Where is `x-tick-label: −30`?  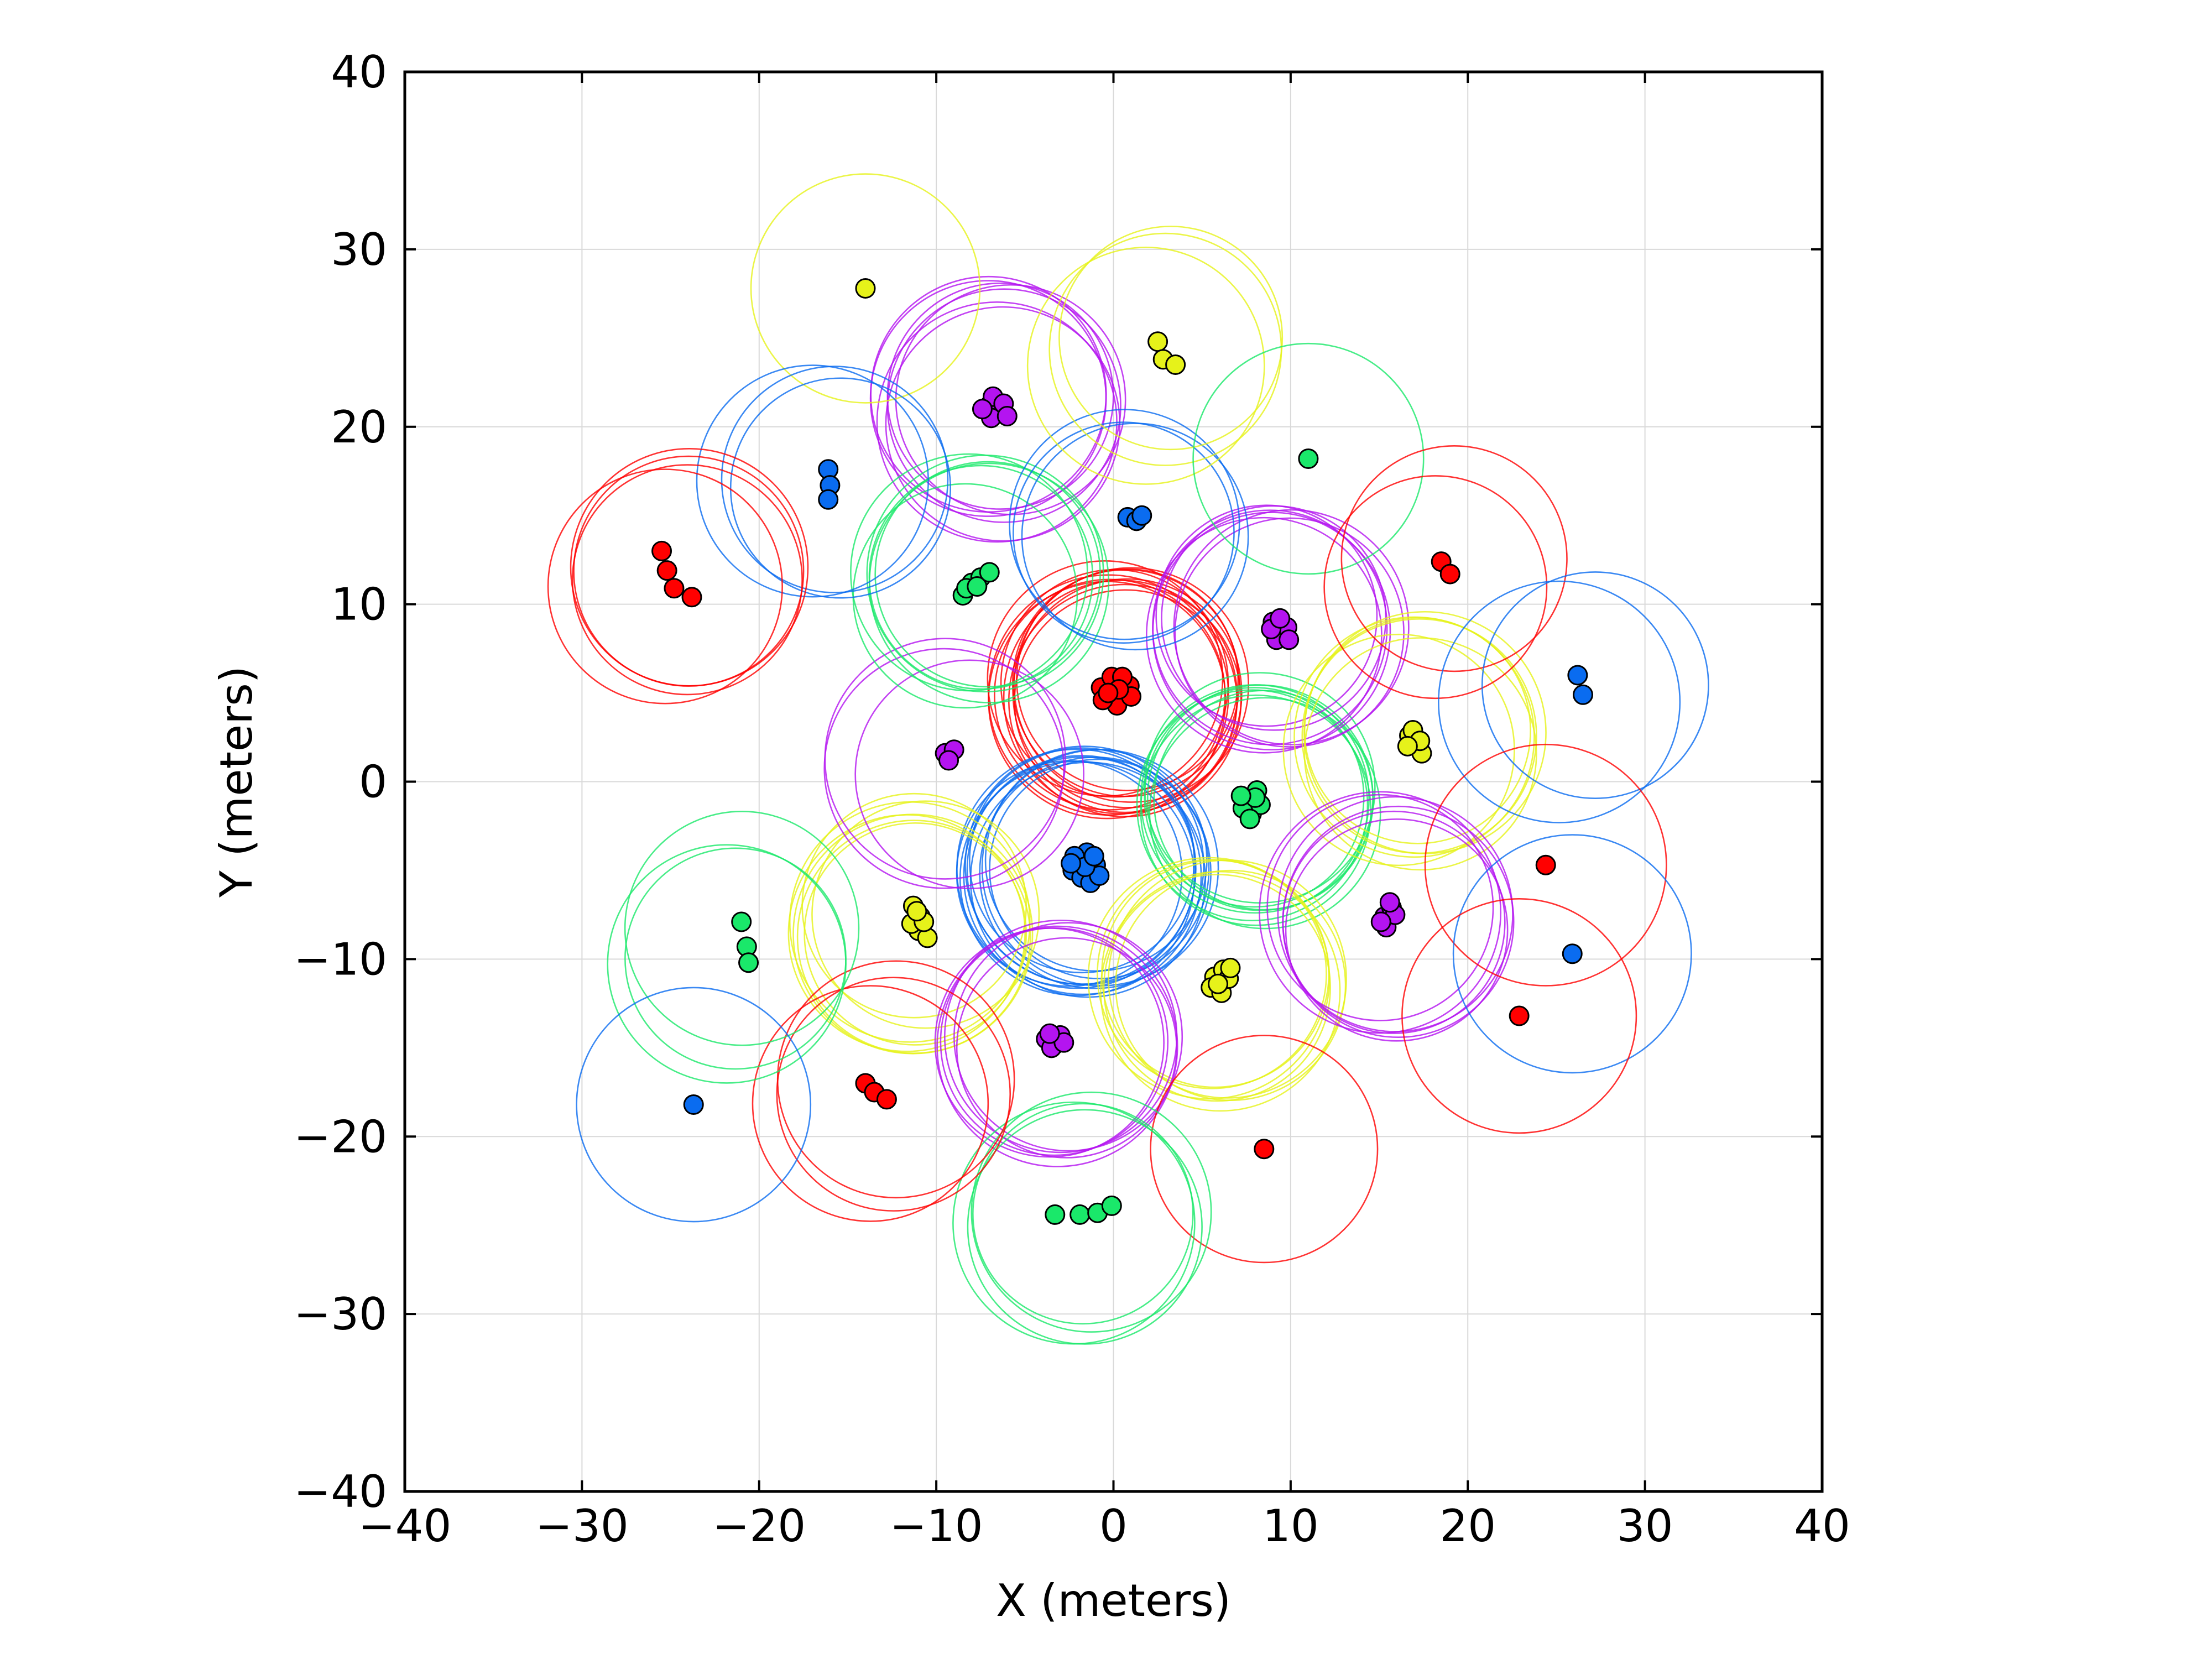
x-tick-label: −30 is located at coordinates (582, 1526).